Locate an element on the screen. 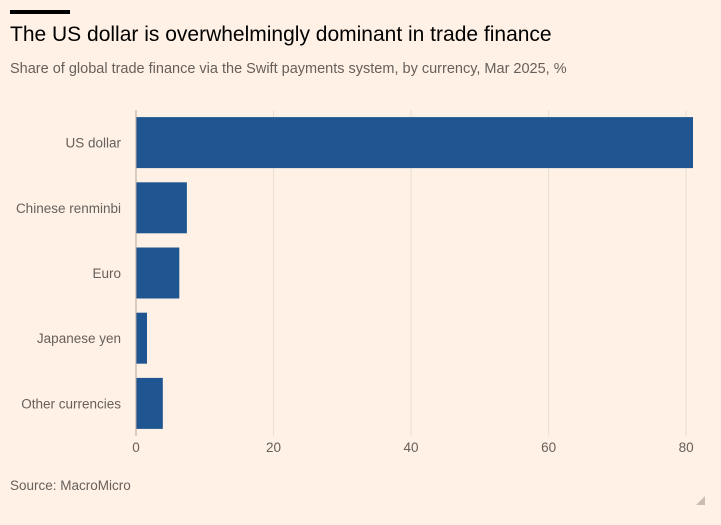 The height and width of the screenshot is (525, 721). x-tick-label: 60 is located at coordinates (548, 447).